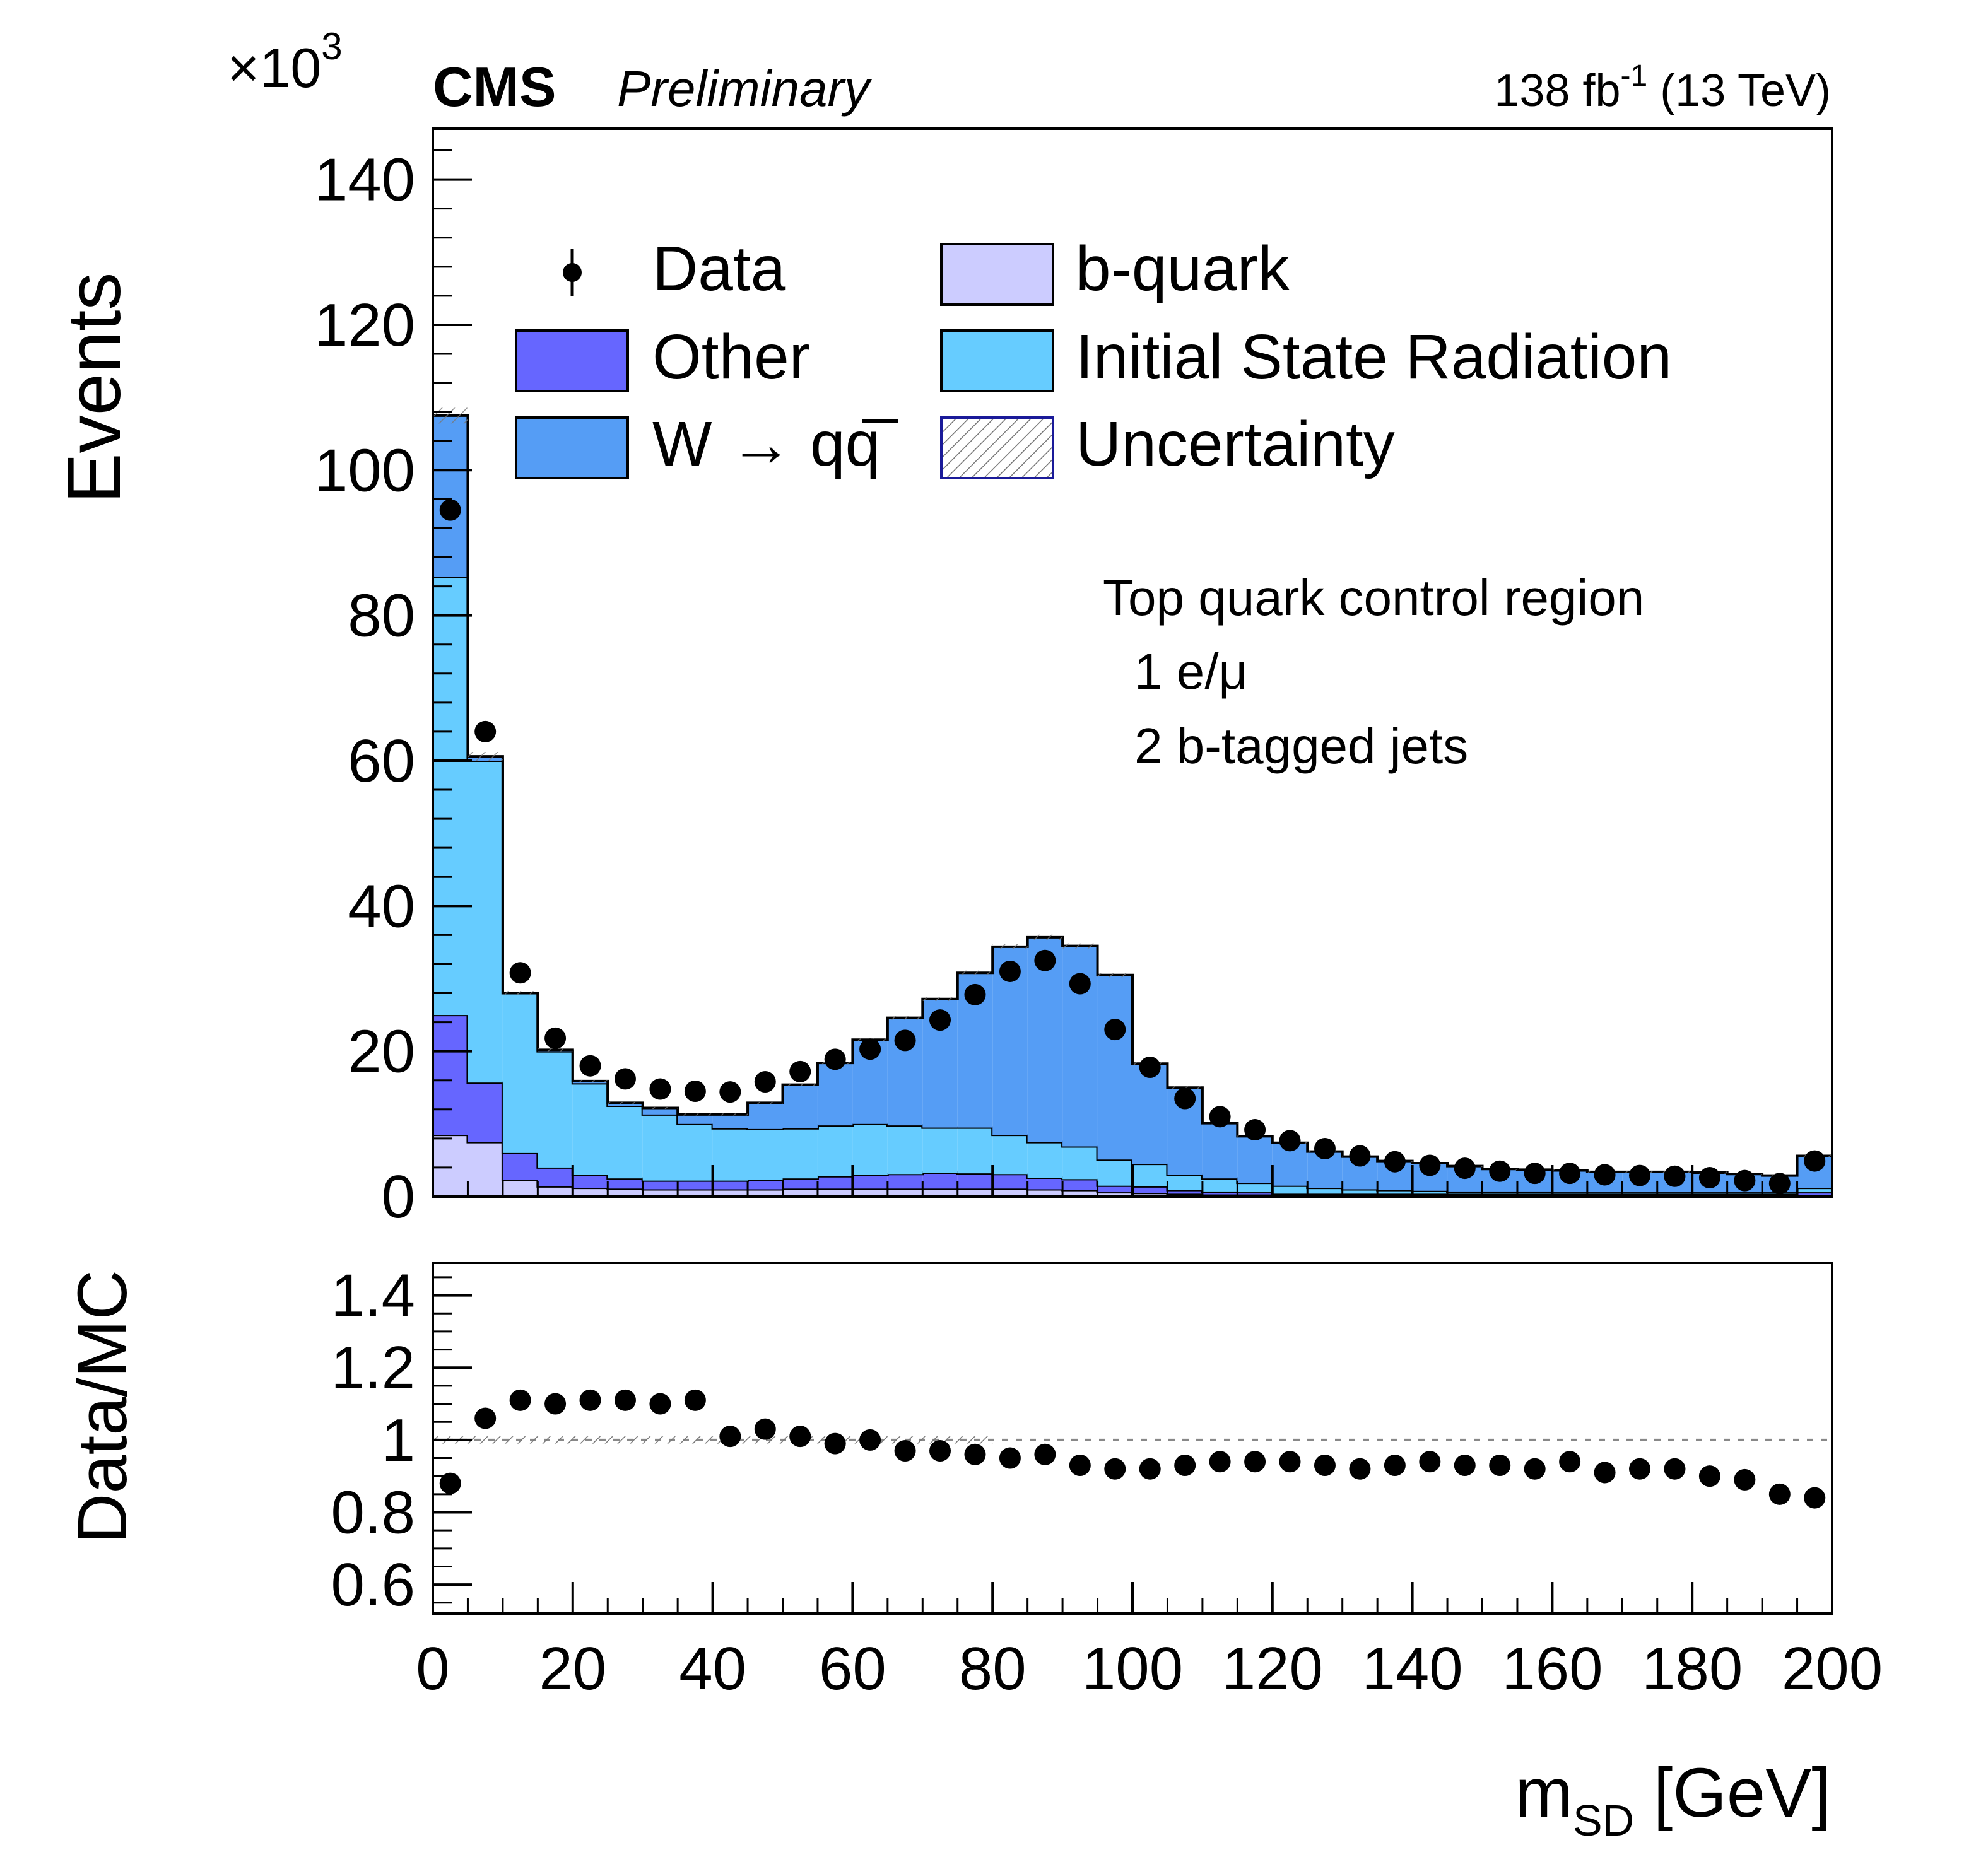 The height and width of the screenshot is (1857, 1988). What do you see at coordinates (432, 1668) in the screenshot?
I see `x-tick-label-0: 0` at bounding box center [432, 1668].